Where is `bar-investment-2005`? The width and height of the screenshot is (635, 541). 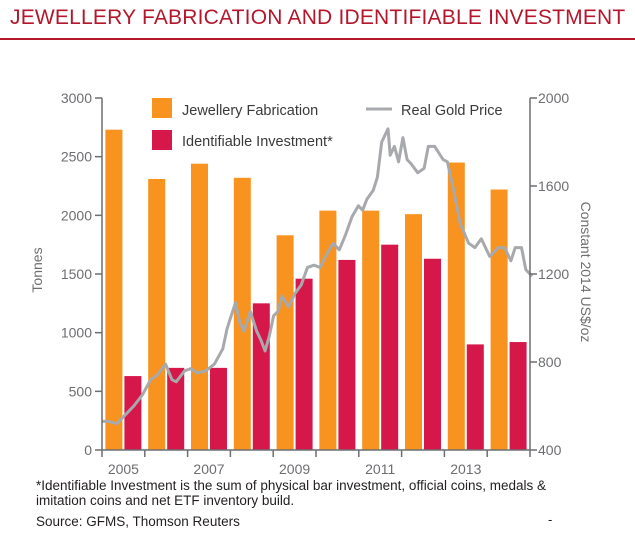
bar-investment-2005 is located at coordinates (133, 413).